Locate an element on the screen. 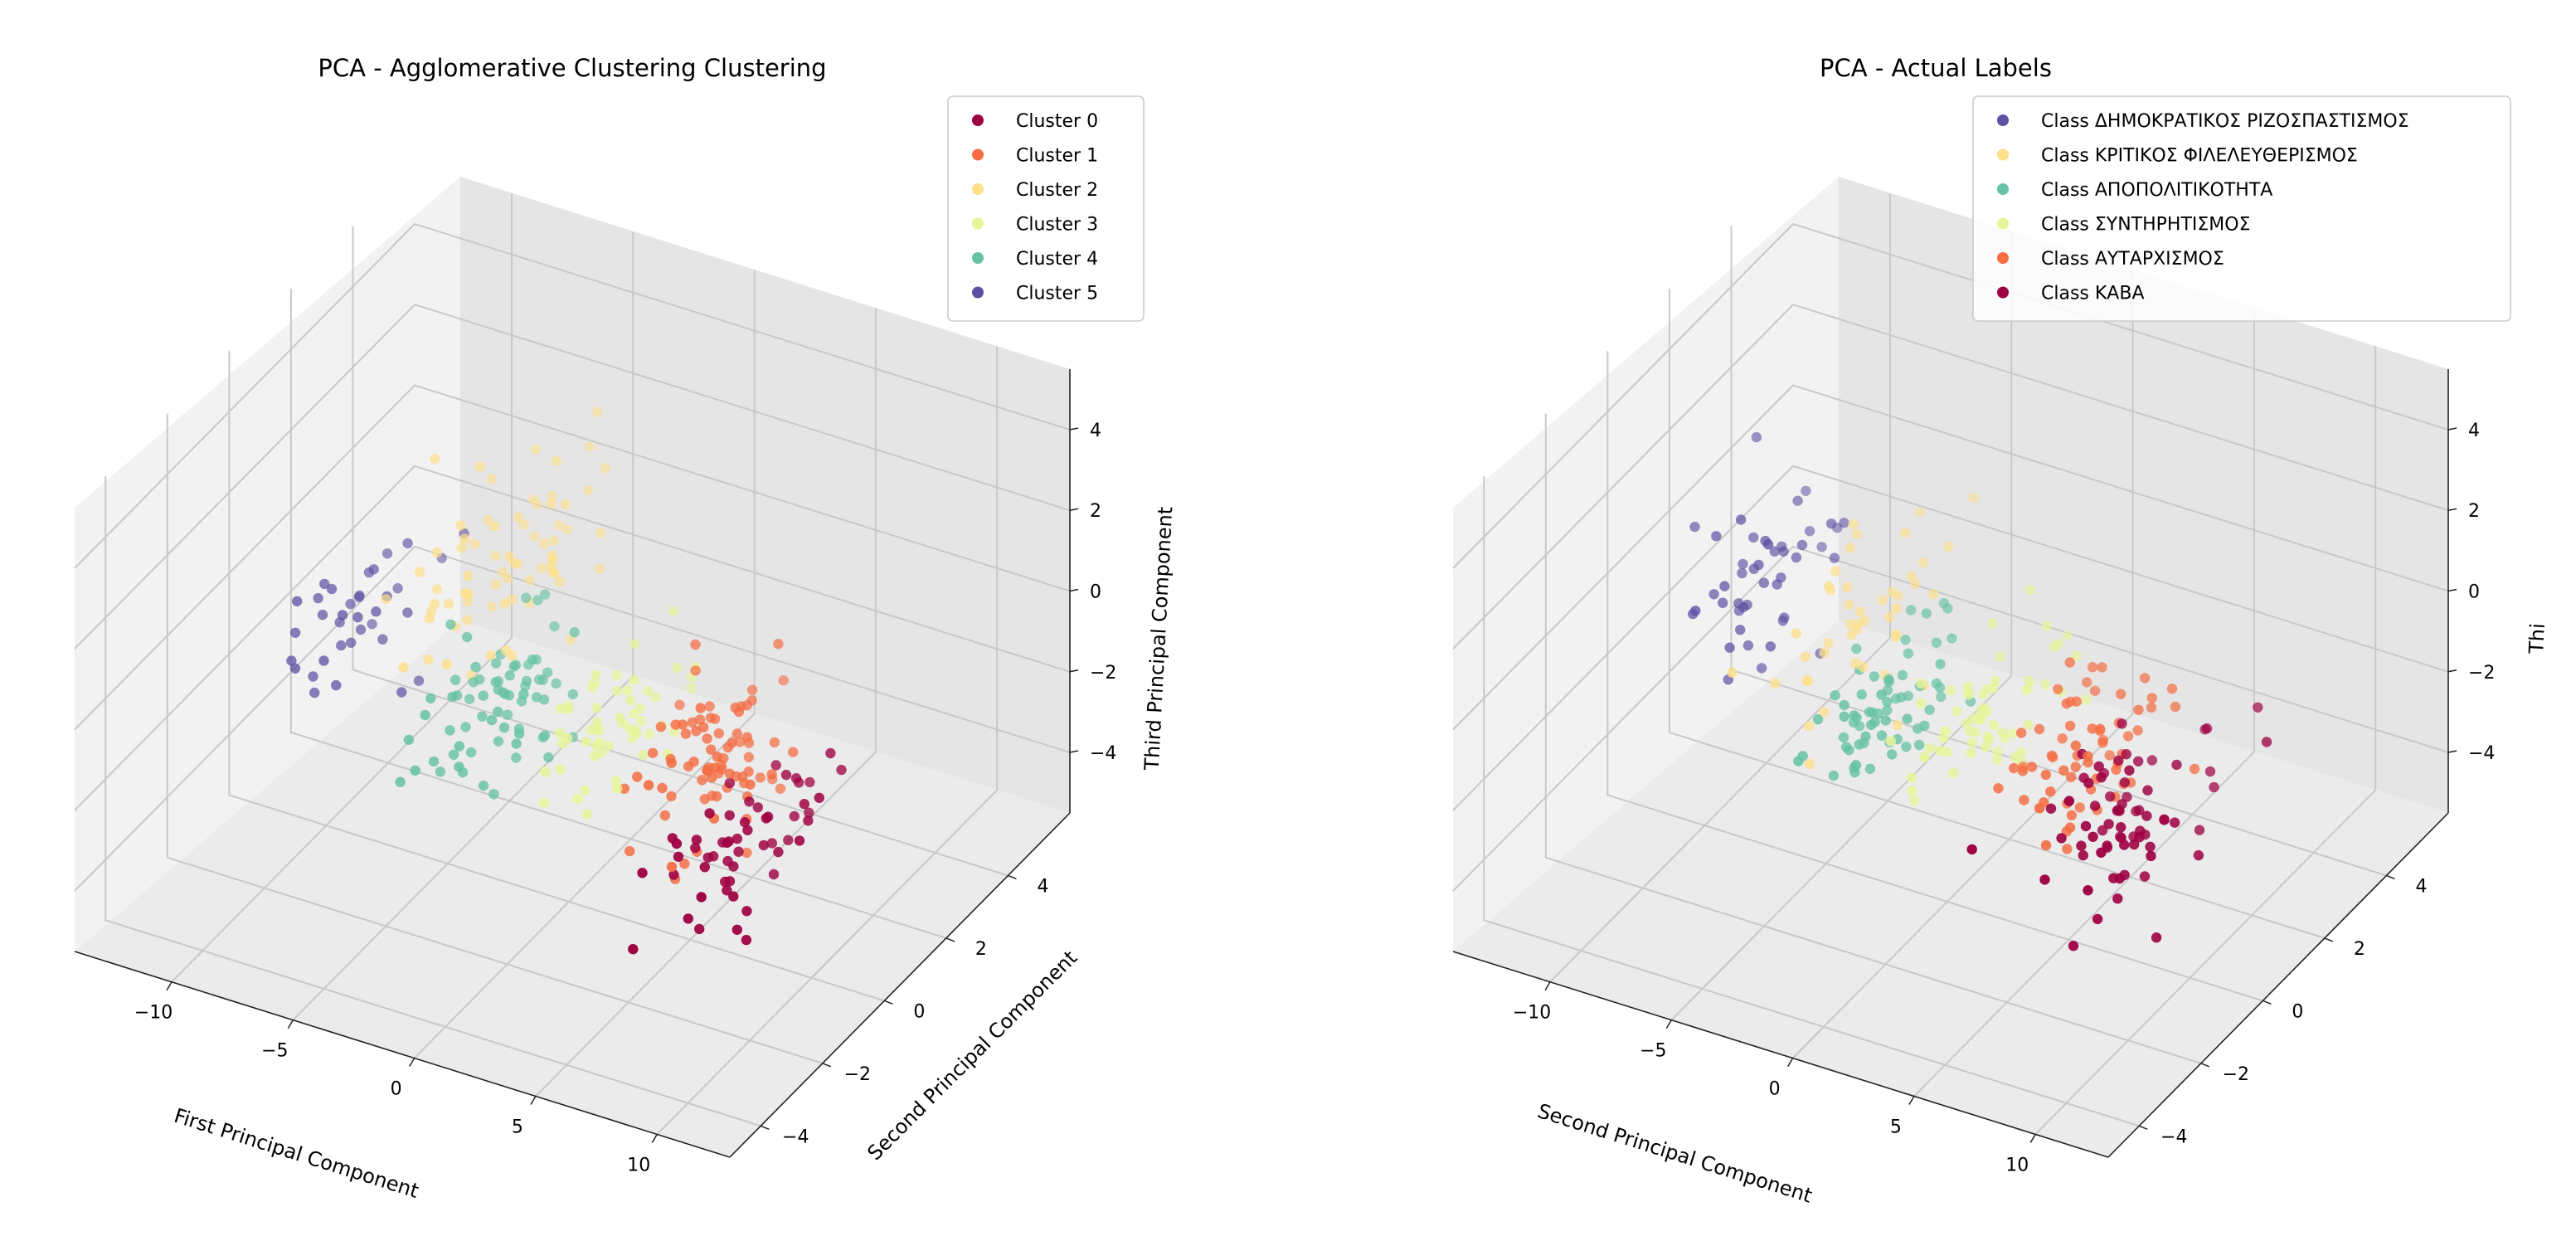  y-tick-label: −2 is located at coordinates (858, 1074).